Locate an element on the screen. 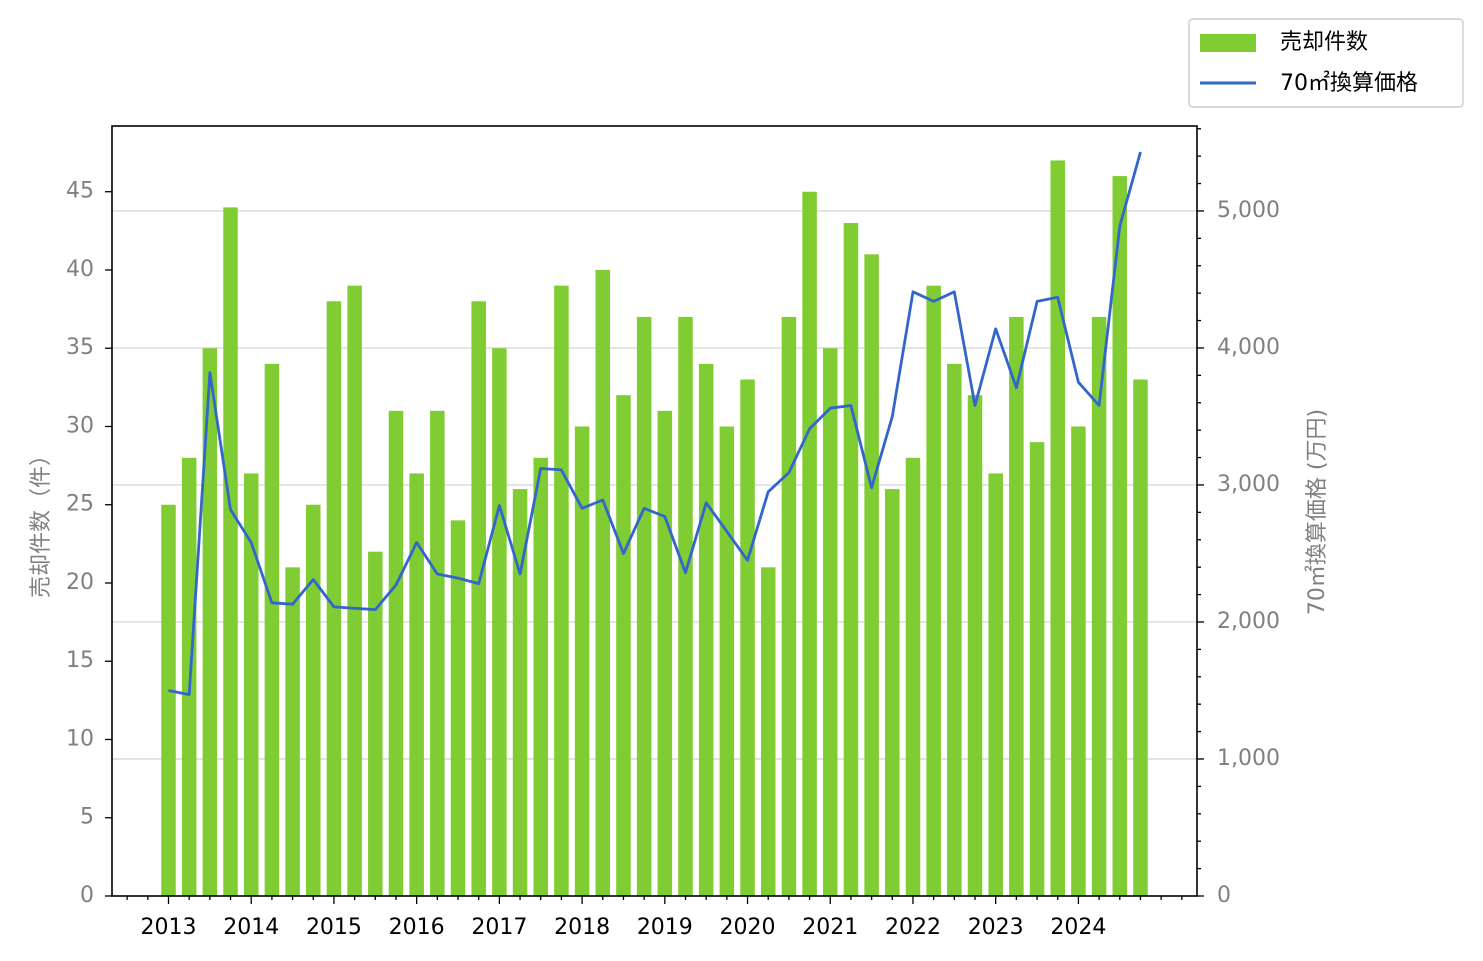  left-tick-label: 20 is located at coordinates (80, 582).